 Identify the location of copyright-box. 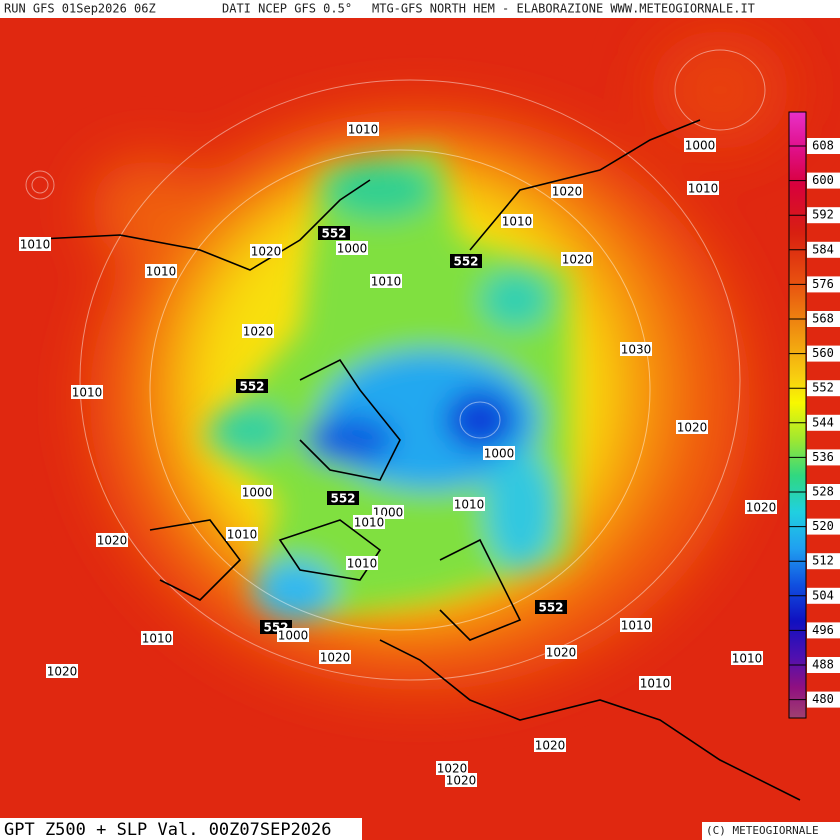
(771, 831).